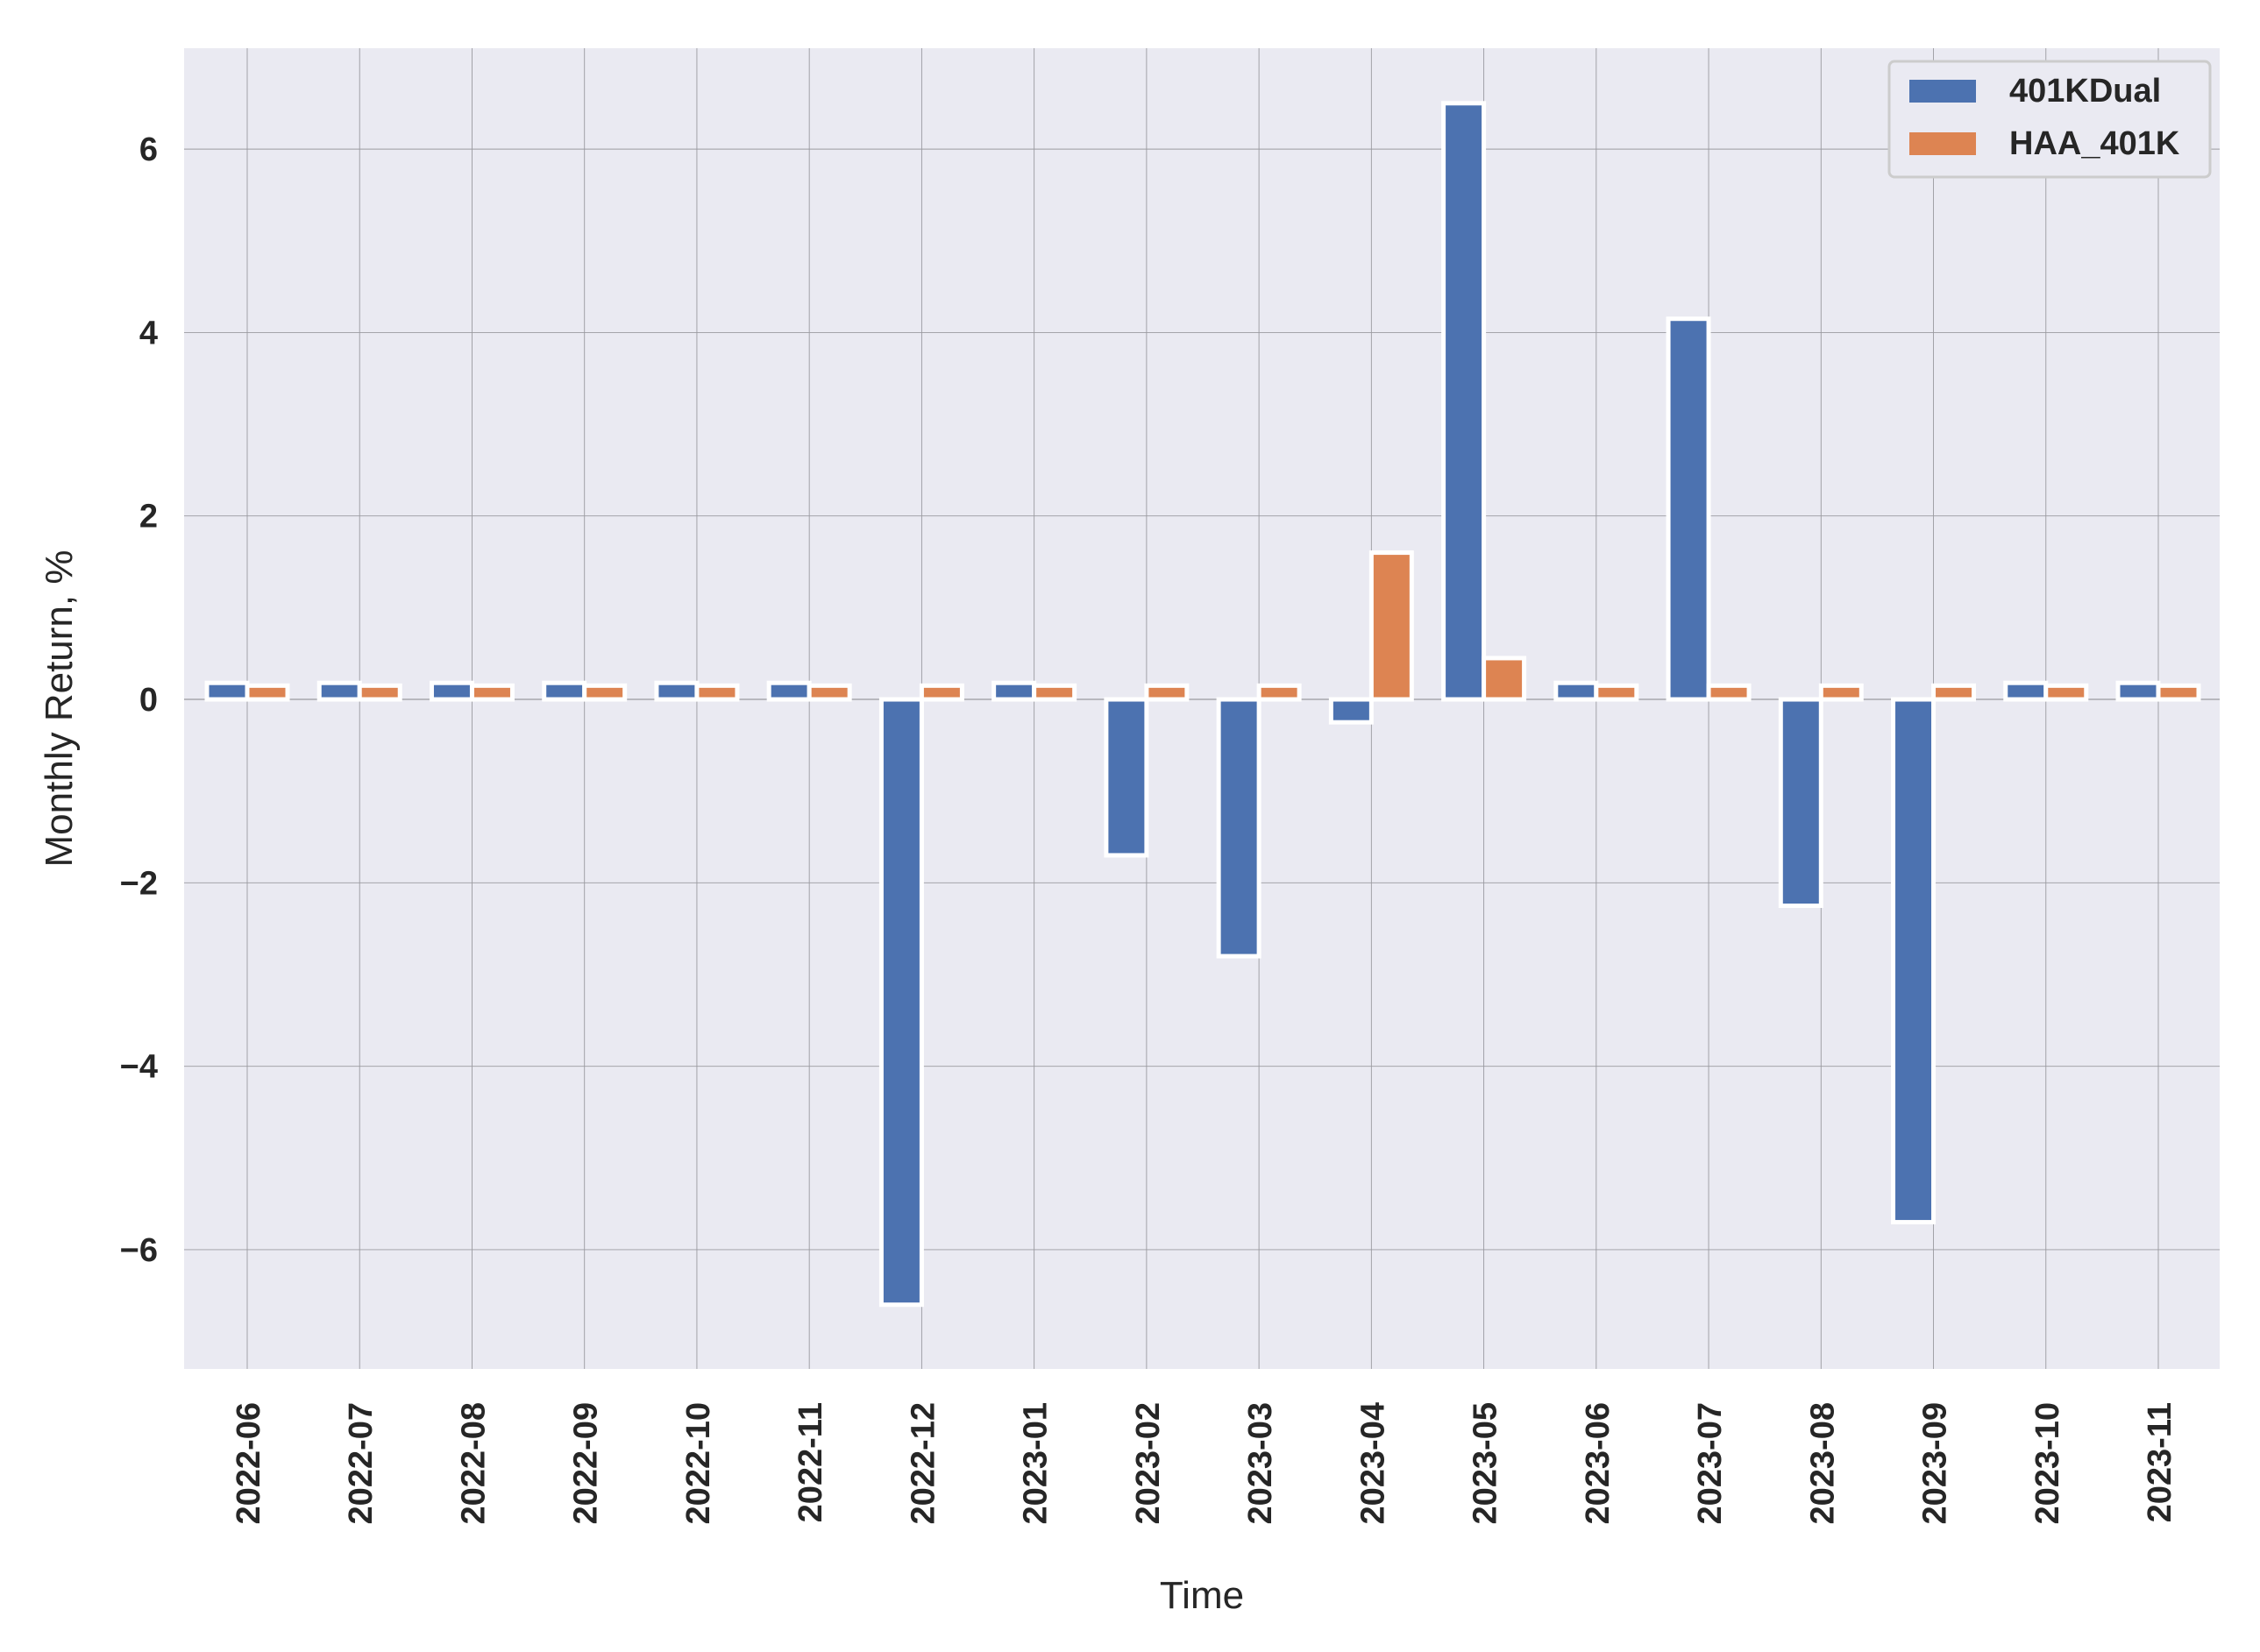 Image resolution: width=2260 pixels, height=1652 pixels. I want to click on x-tick-label: 2023-08, so click(1823, 1463).